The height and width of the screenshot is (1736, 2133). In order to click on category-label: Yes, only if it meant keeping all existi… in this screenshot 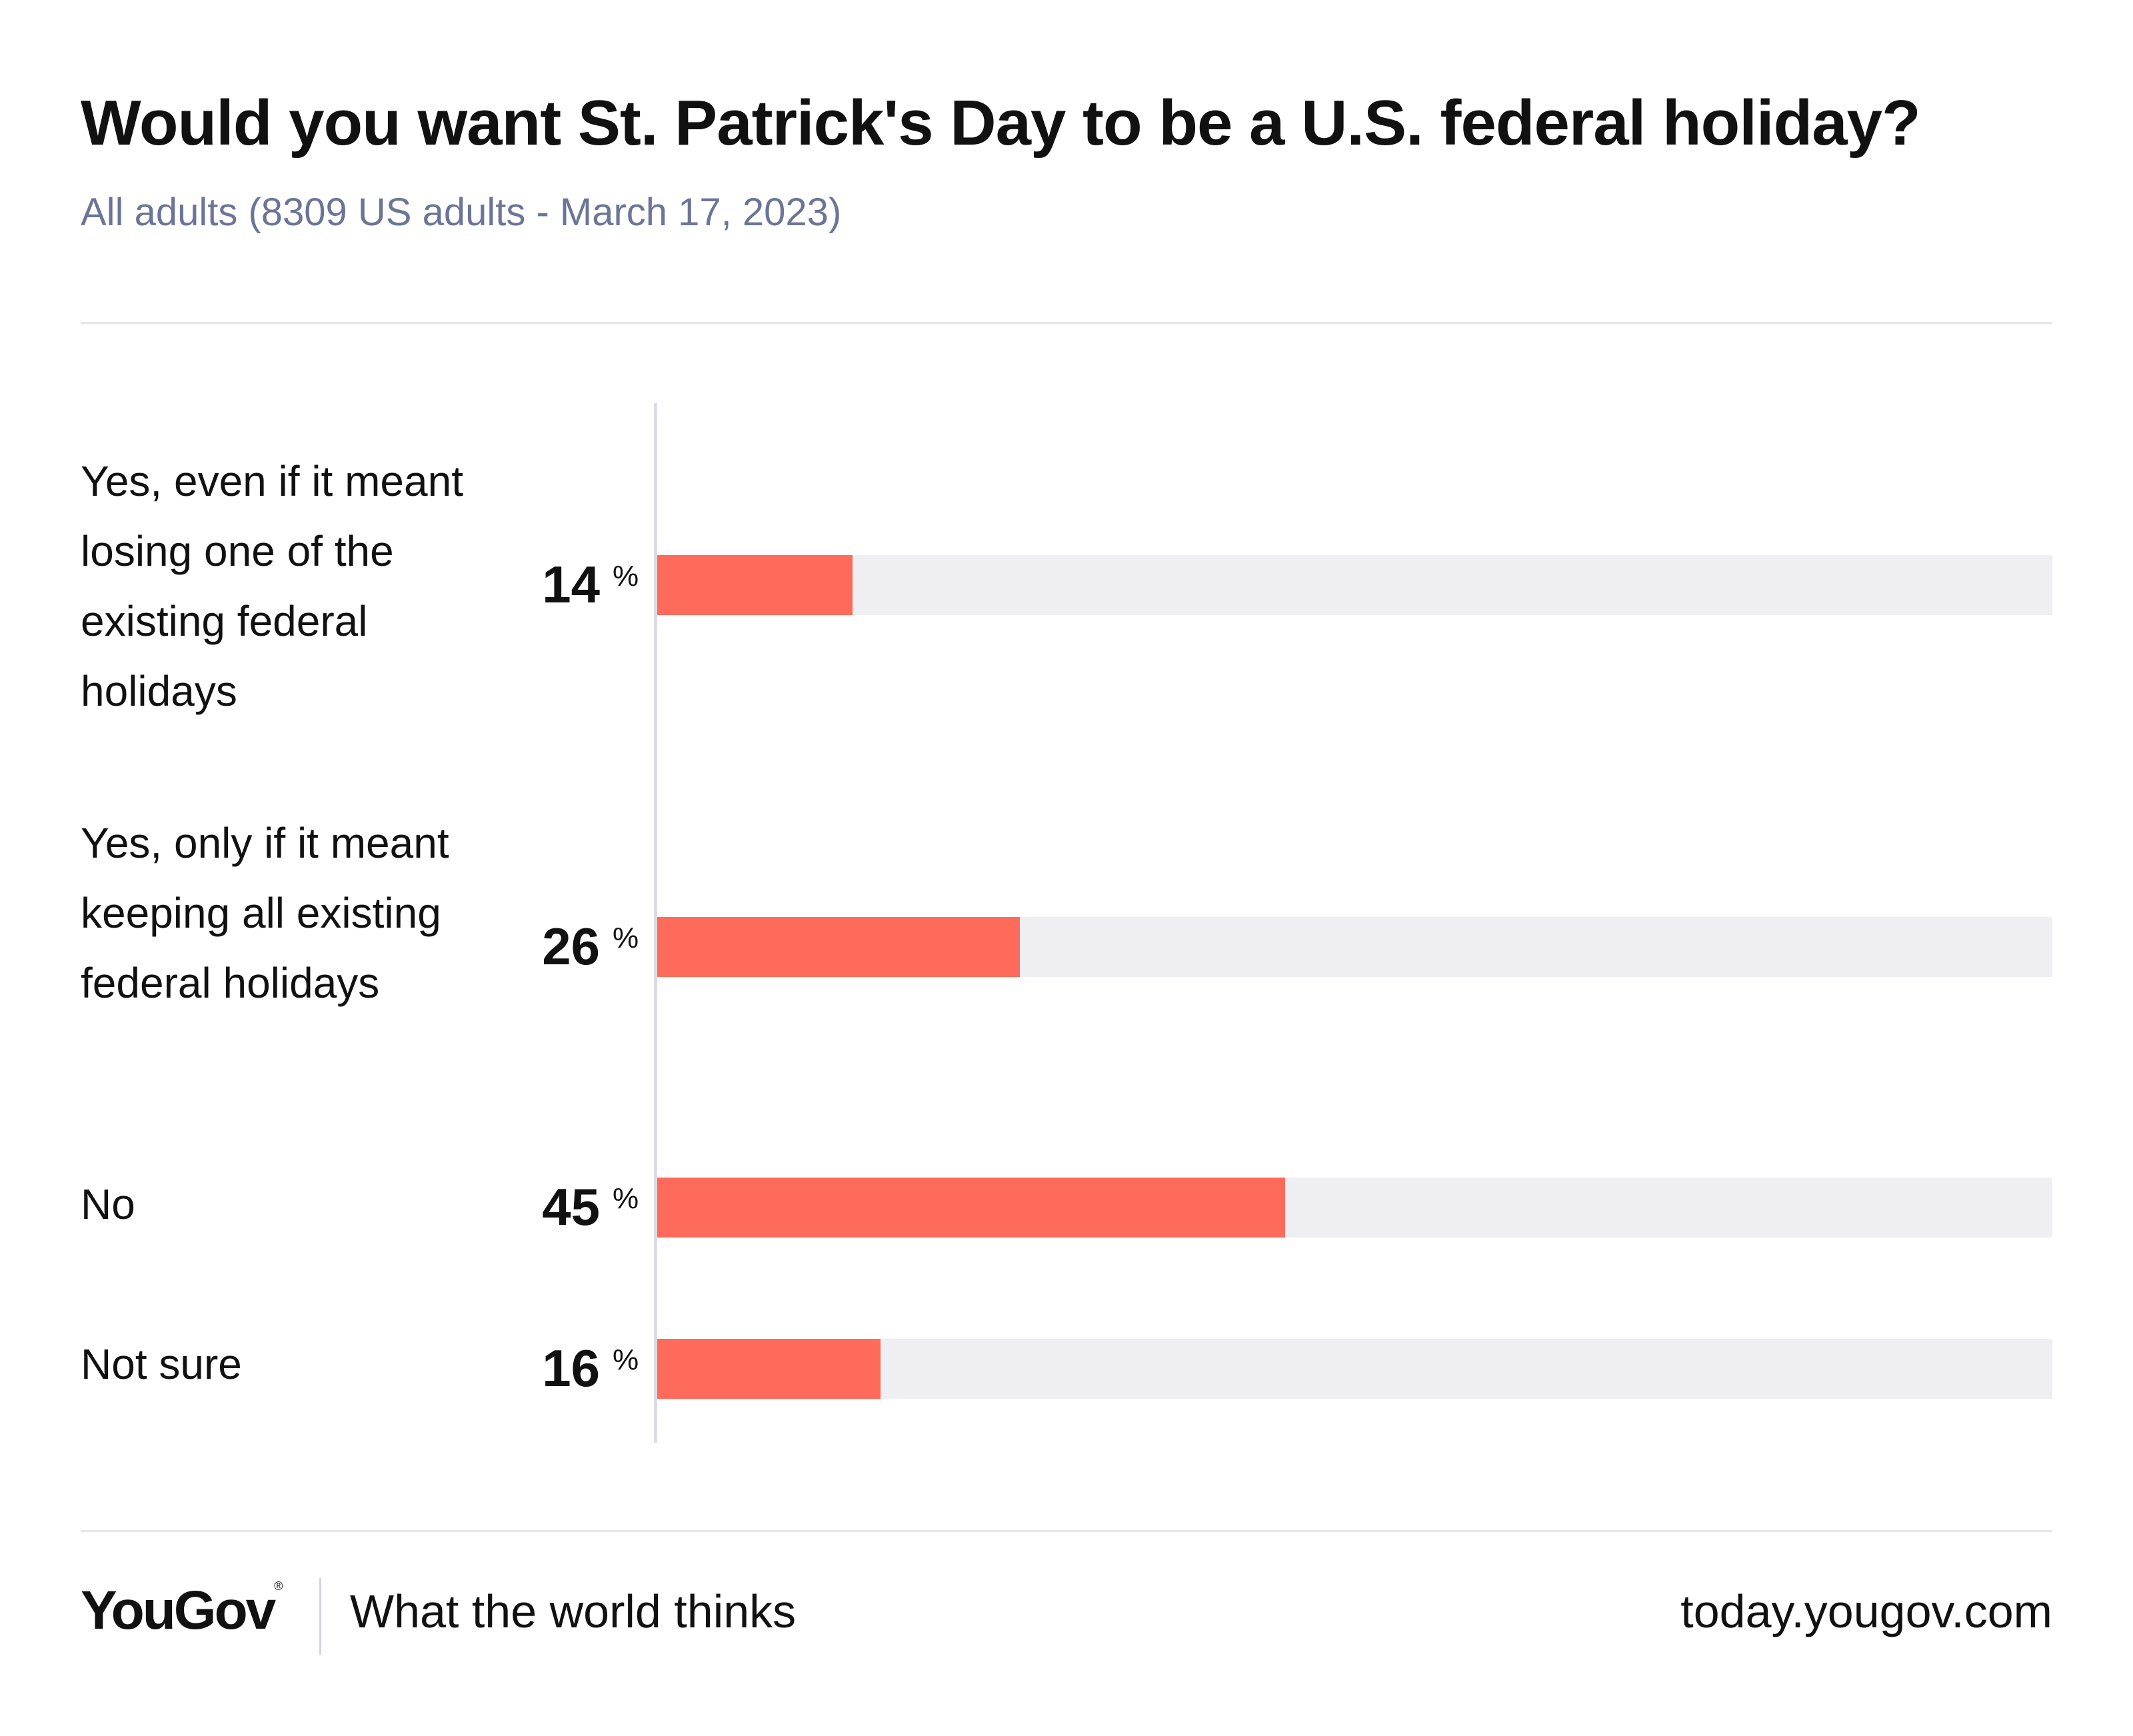, I will do `click(265, 913)`.